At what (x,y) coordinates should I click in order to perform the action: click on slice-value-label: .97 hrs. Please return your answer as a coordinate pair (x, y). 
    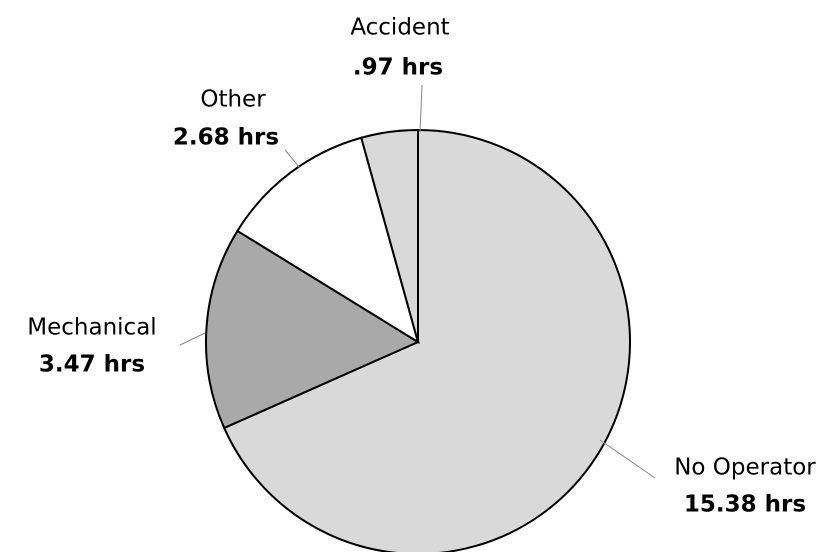
    Looking at the image, I should click on (398, 68).